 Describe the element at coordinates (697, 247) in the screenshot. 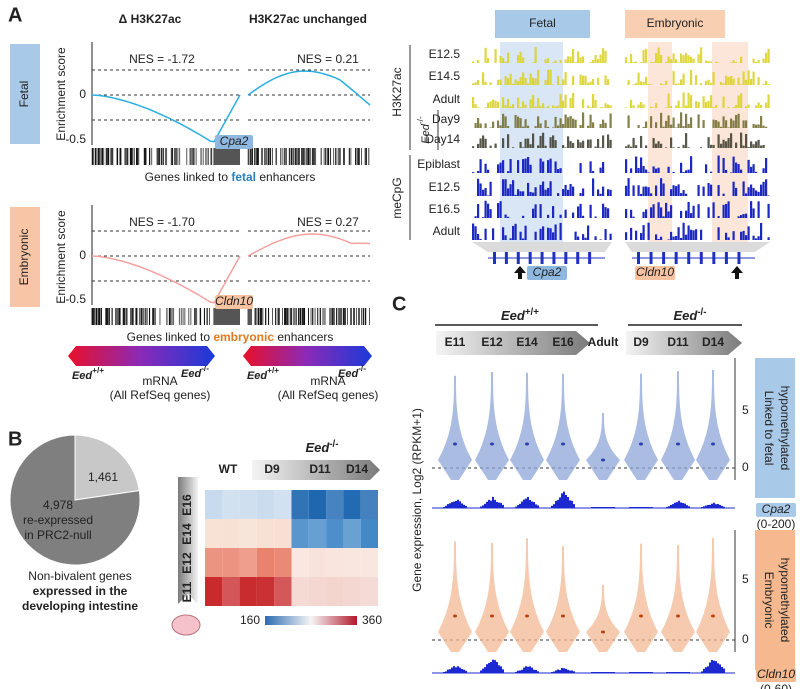

I see `zoom-wedge` at that location.